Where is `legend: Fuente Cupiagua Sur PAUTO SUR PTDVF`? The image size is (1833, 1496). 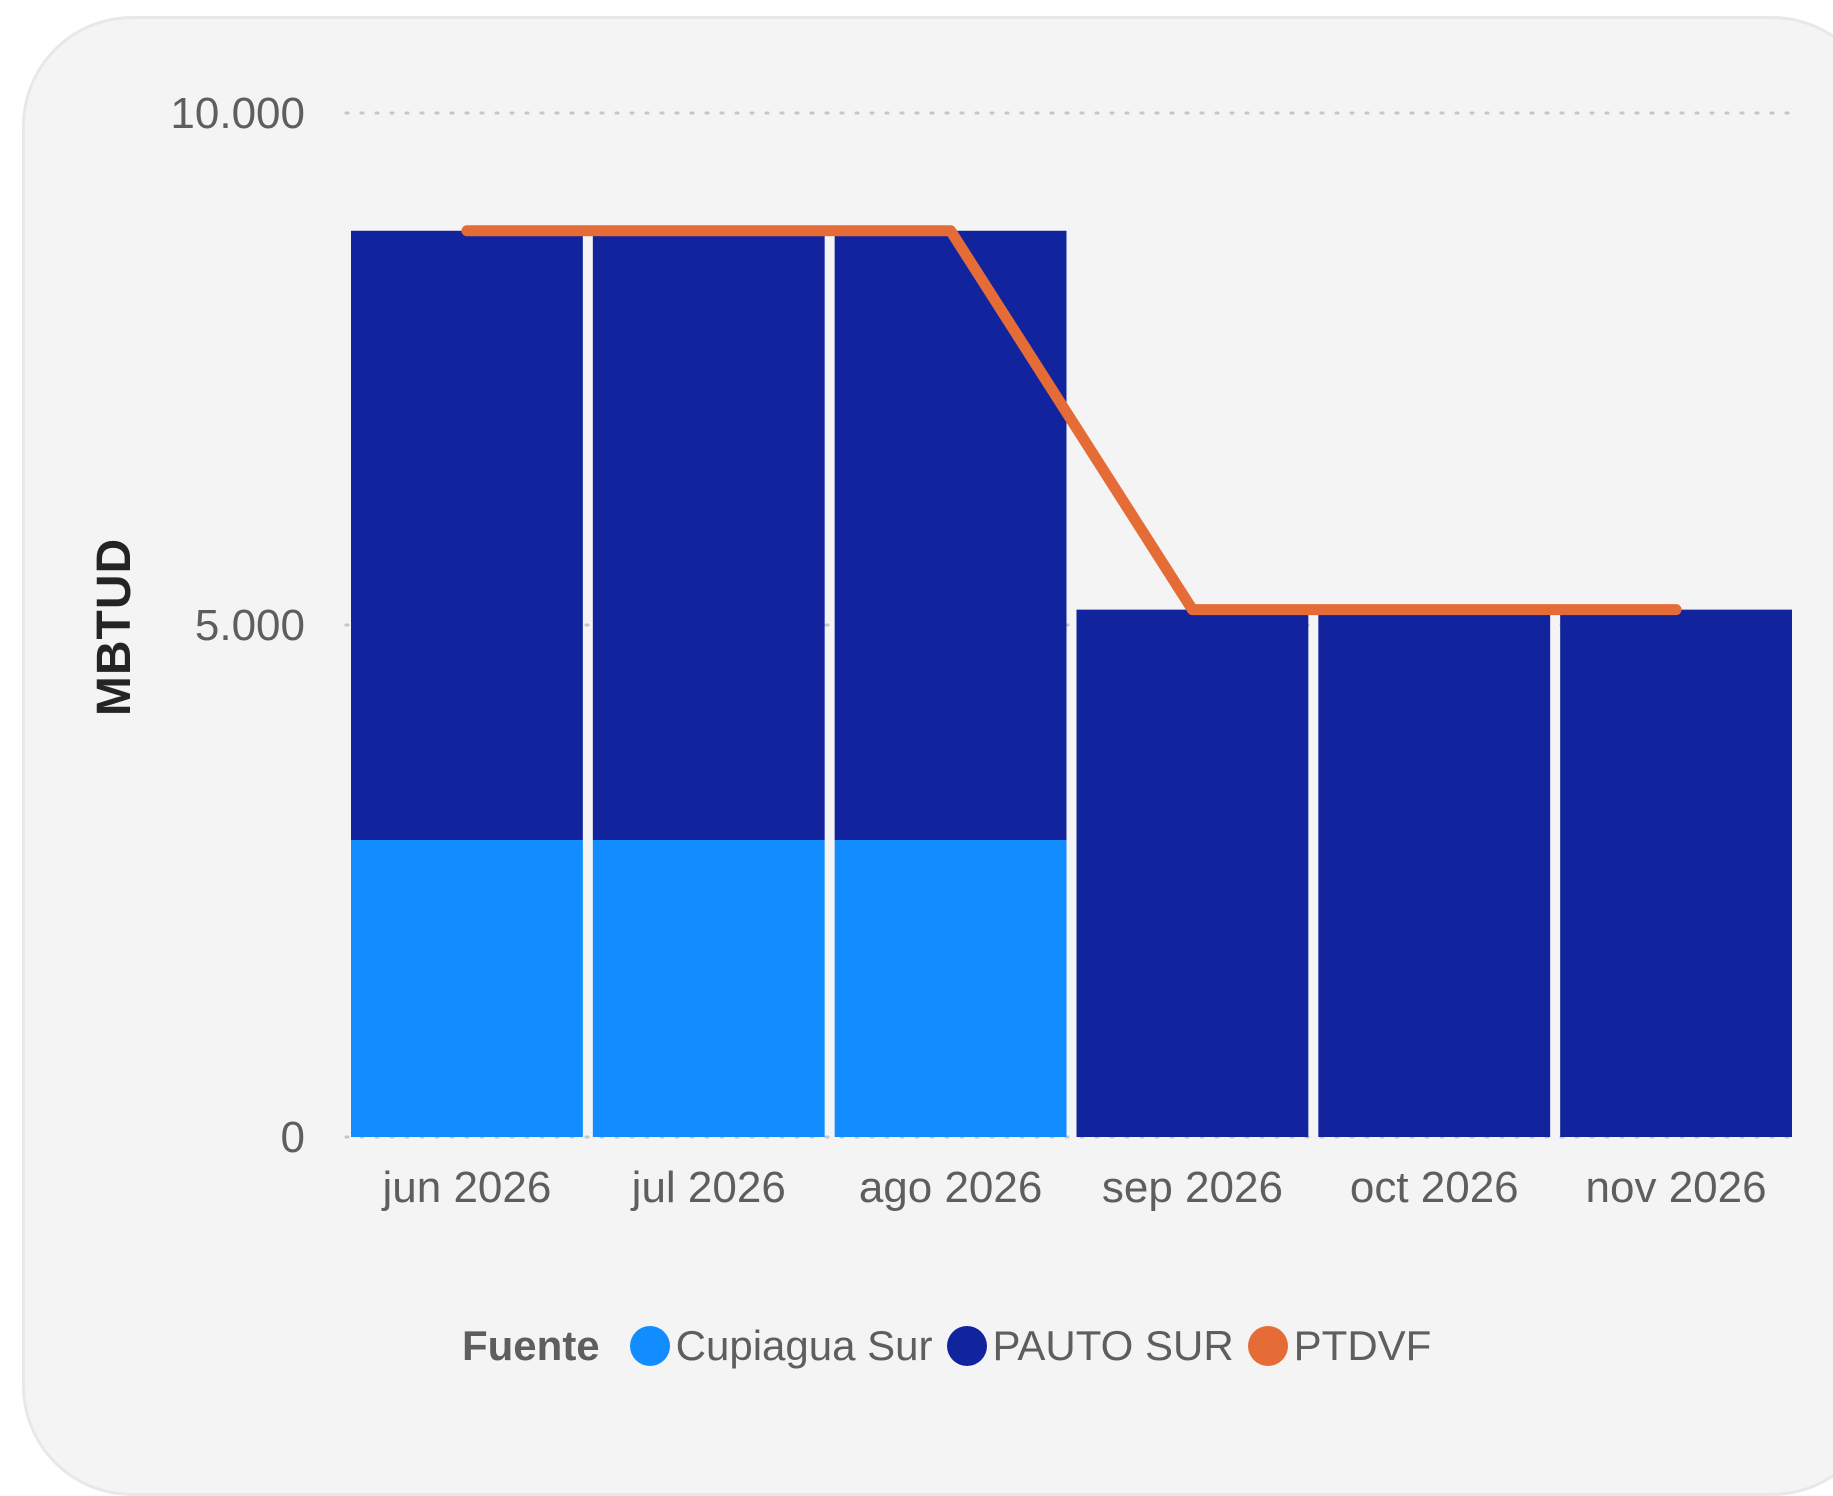 legend: Fuente Cupiagua Sur PAUTO SUR PTDVF is located at coordinates (953, 1346).